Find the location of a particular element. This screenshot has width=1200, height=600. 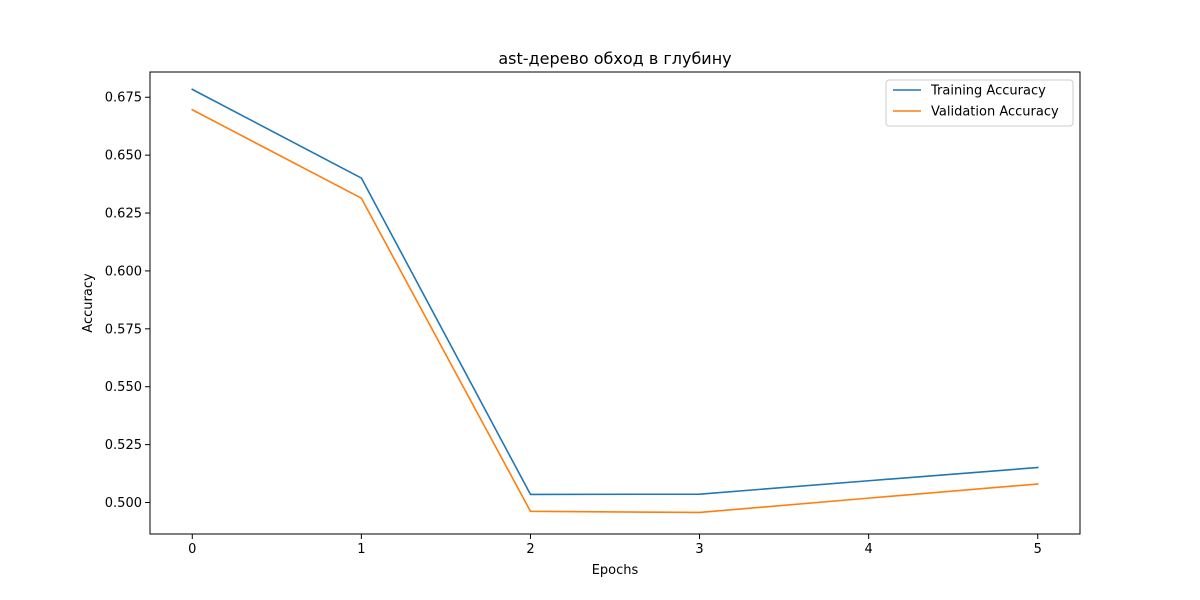

x-tick-label: 0 is located at coordinates (192, 549).